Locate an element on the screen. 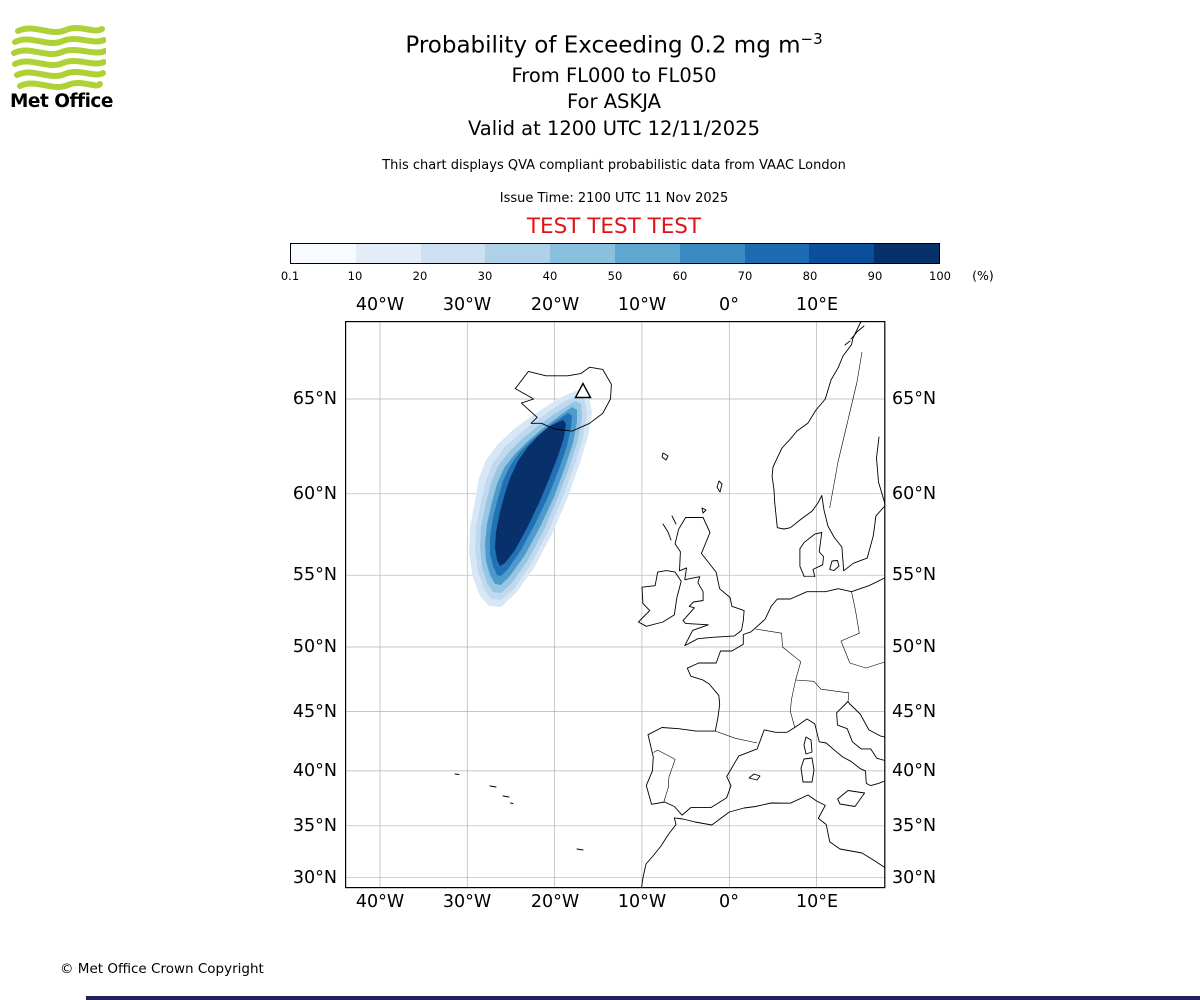 The height and width of the screenshot is (1000, 1200). coastline-faroe-islands is located at coordinates (665, 456).